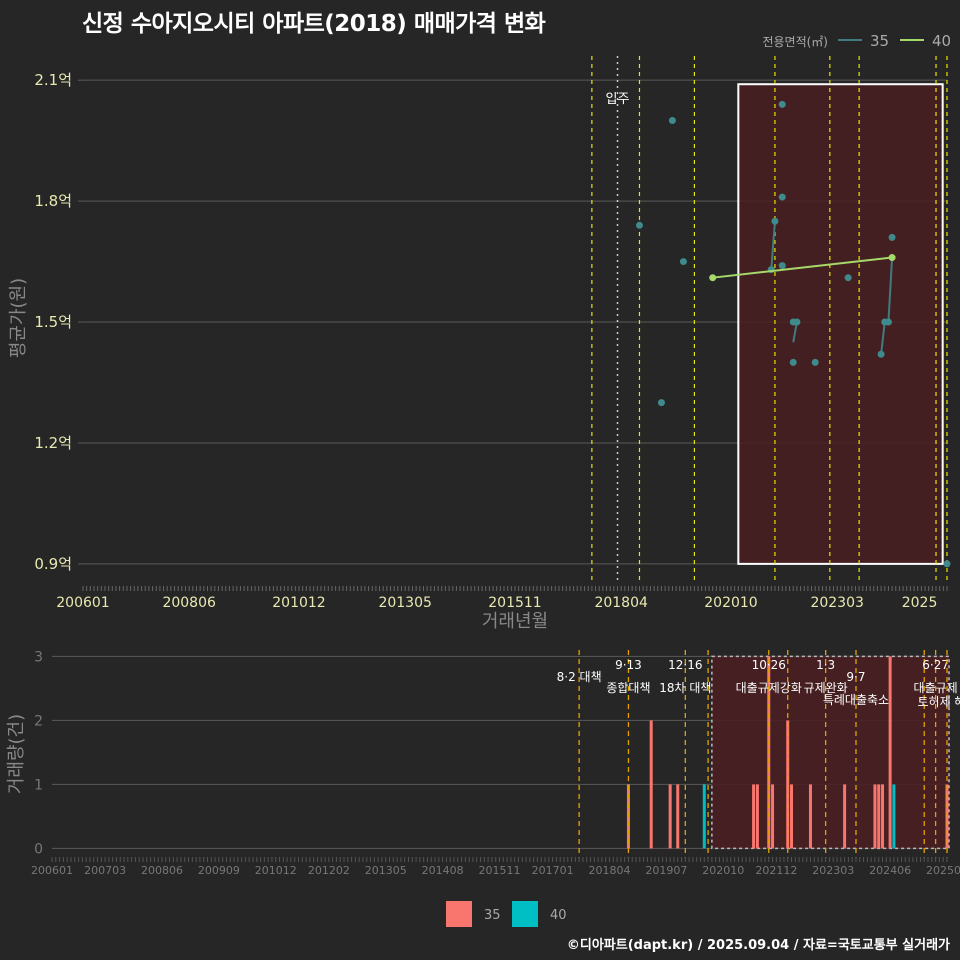 Image resolution: width=960 pixels, height=960 pixels. I want to click on legend-bar-35-swatch, so click(459, 914).